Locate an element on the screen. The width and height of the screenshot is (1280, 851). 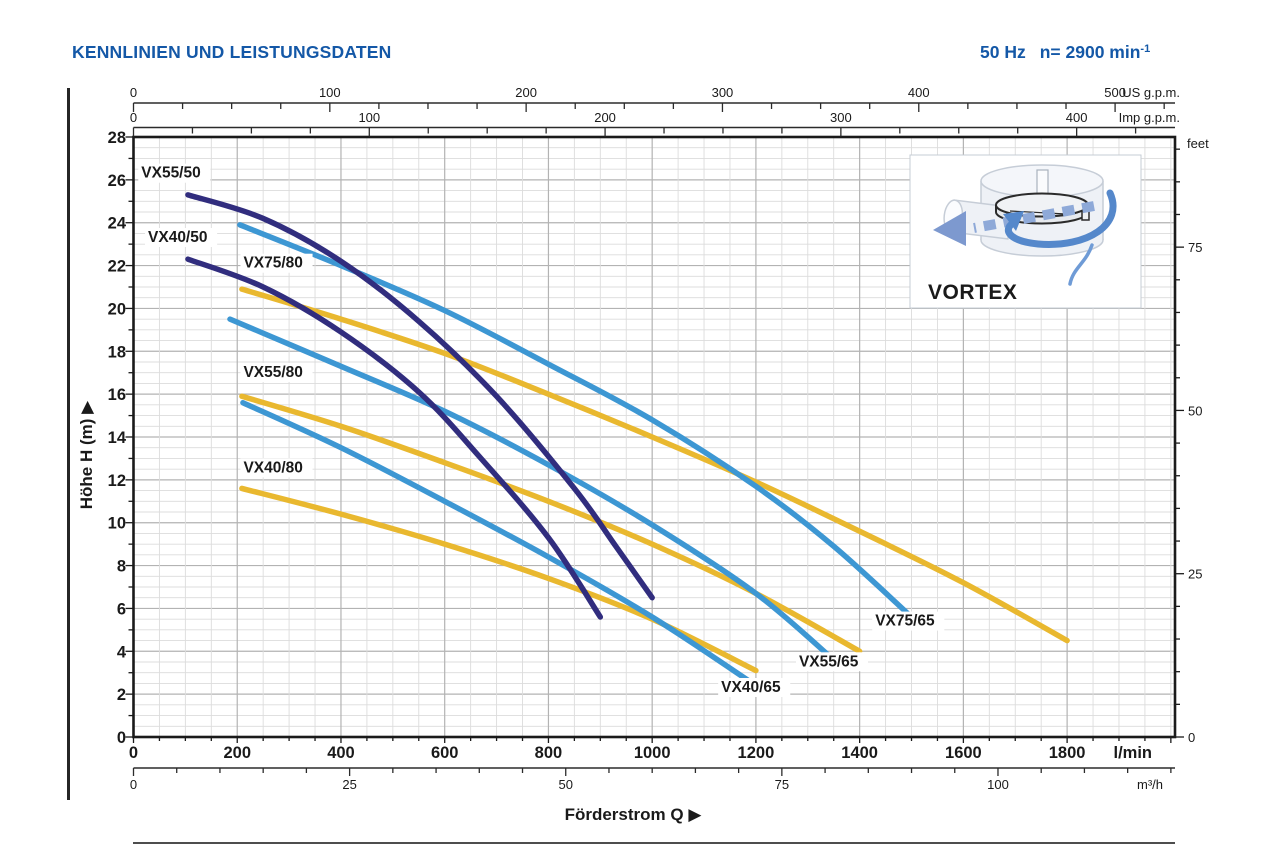
curve-label-VX75-80: VX75/80 is located at coordinates (272, 263).